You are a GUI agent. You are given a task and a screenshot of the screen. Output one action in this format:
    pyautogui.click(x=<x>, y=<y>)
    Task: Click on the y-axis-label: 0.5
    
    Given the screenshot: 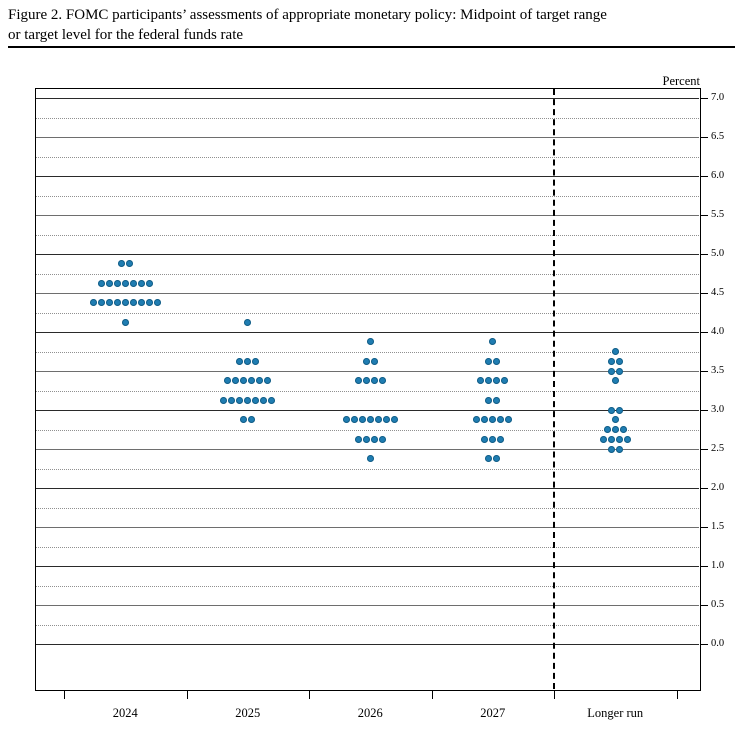 What is the action you would take?
    pyautogui.click(x=718, y=604)
    